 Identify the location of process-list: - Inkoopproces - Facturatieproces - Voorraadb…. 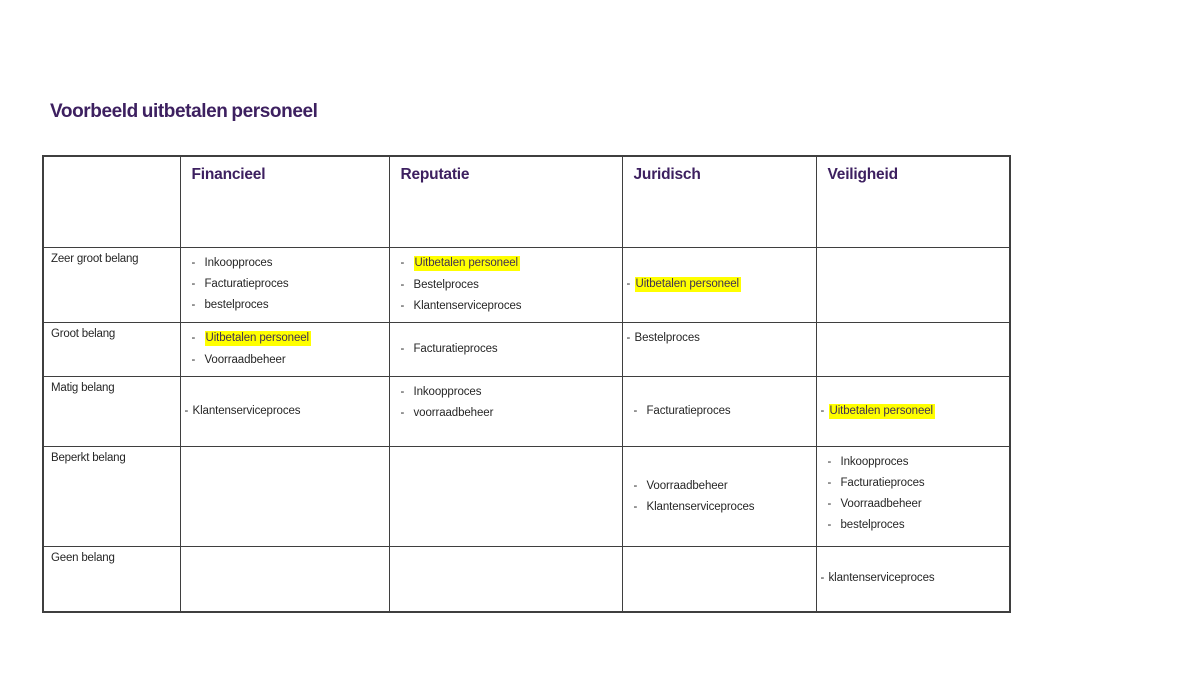
(913, 495).